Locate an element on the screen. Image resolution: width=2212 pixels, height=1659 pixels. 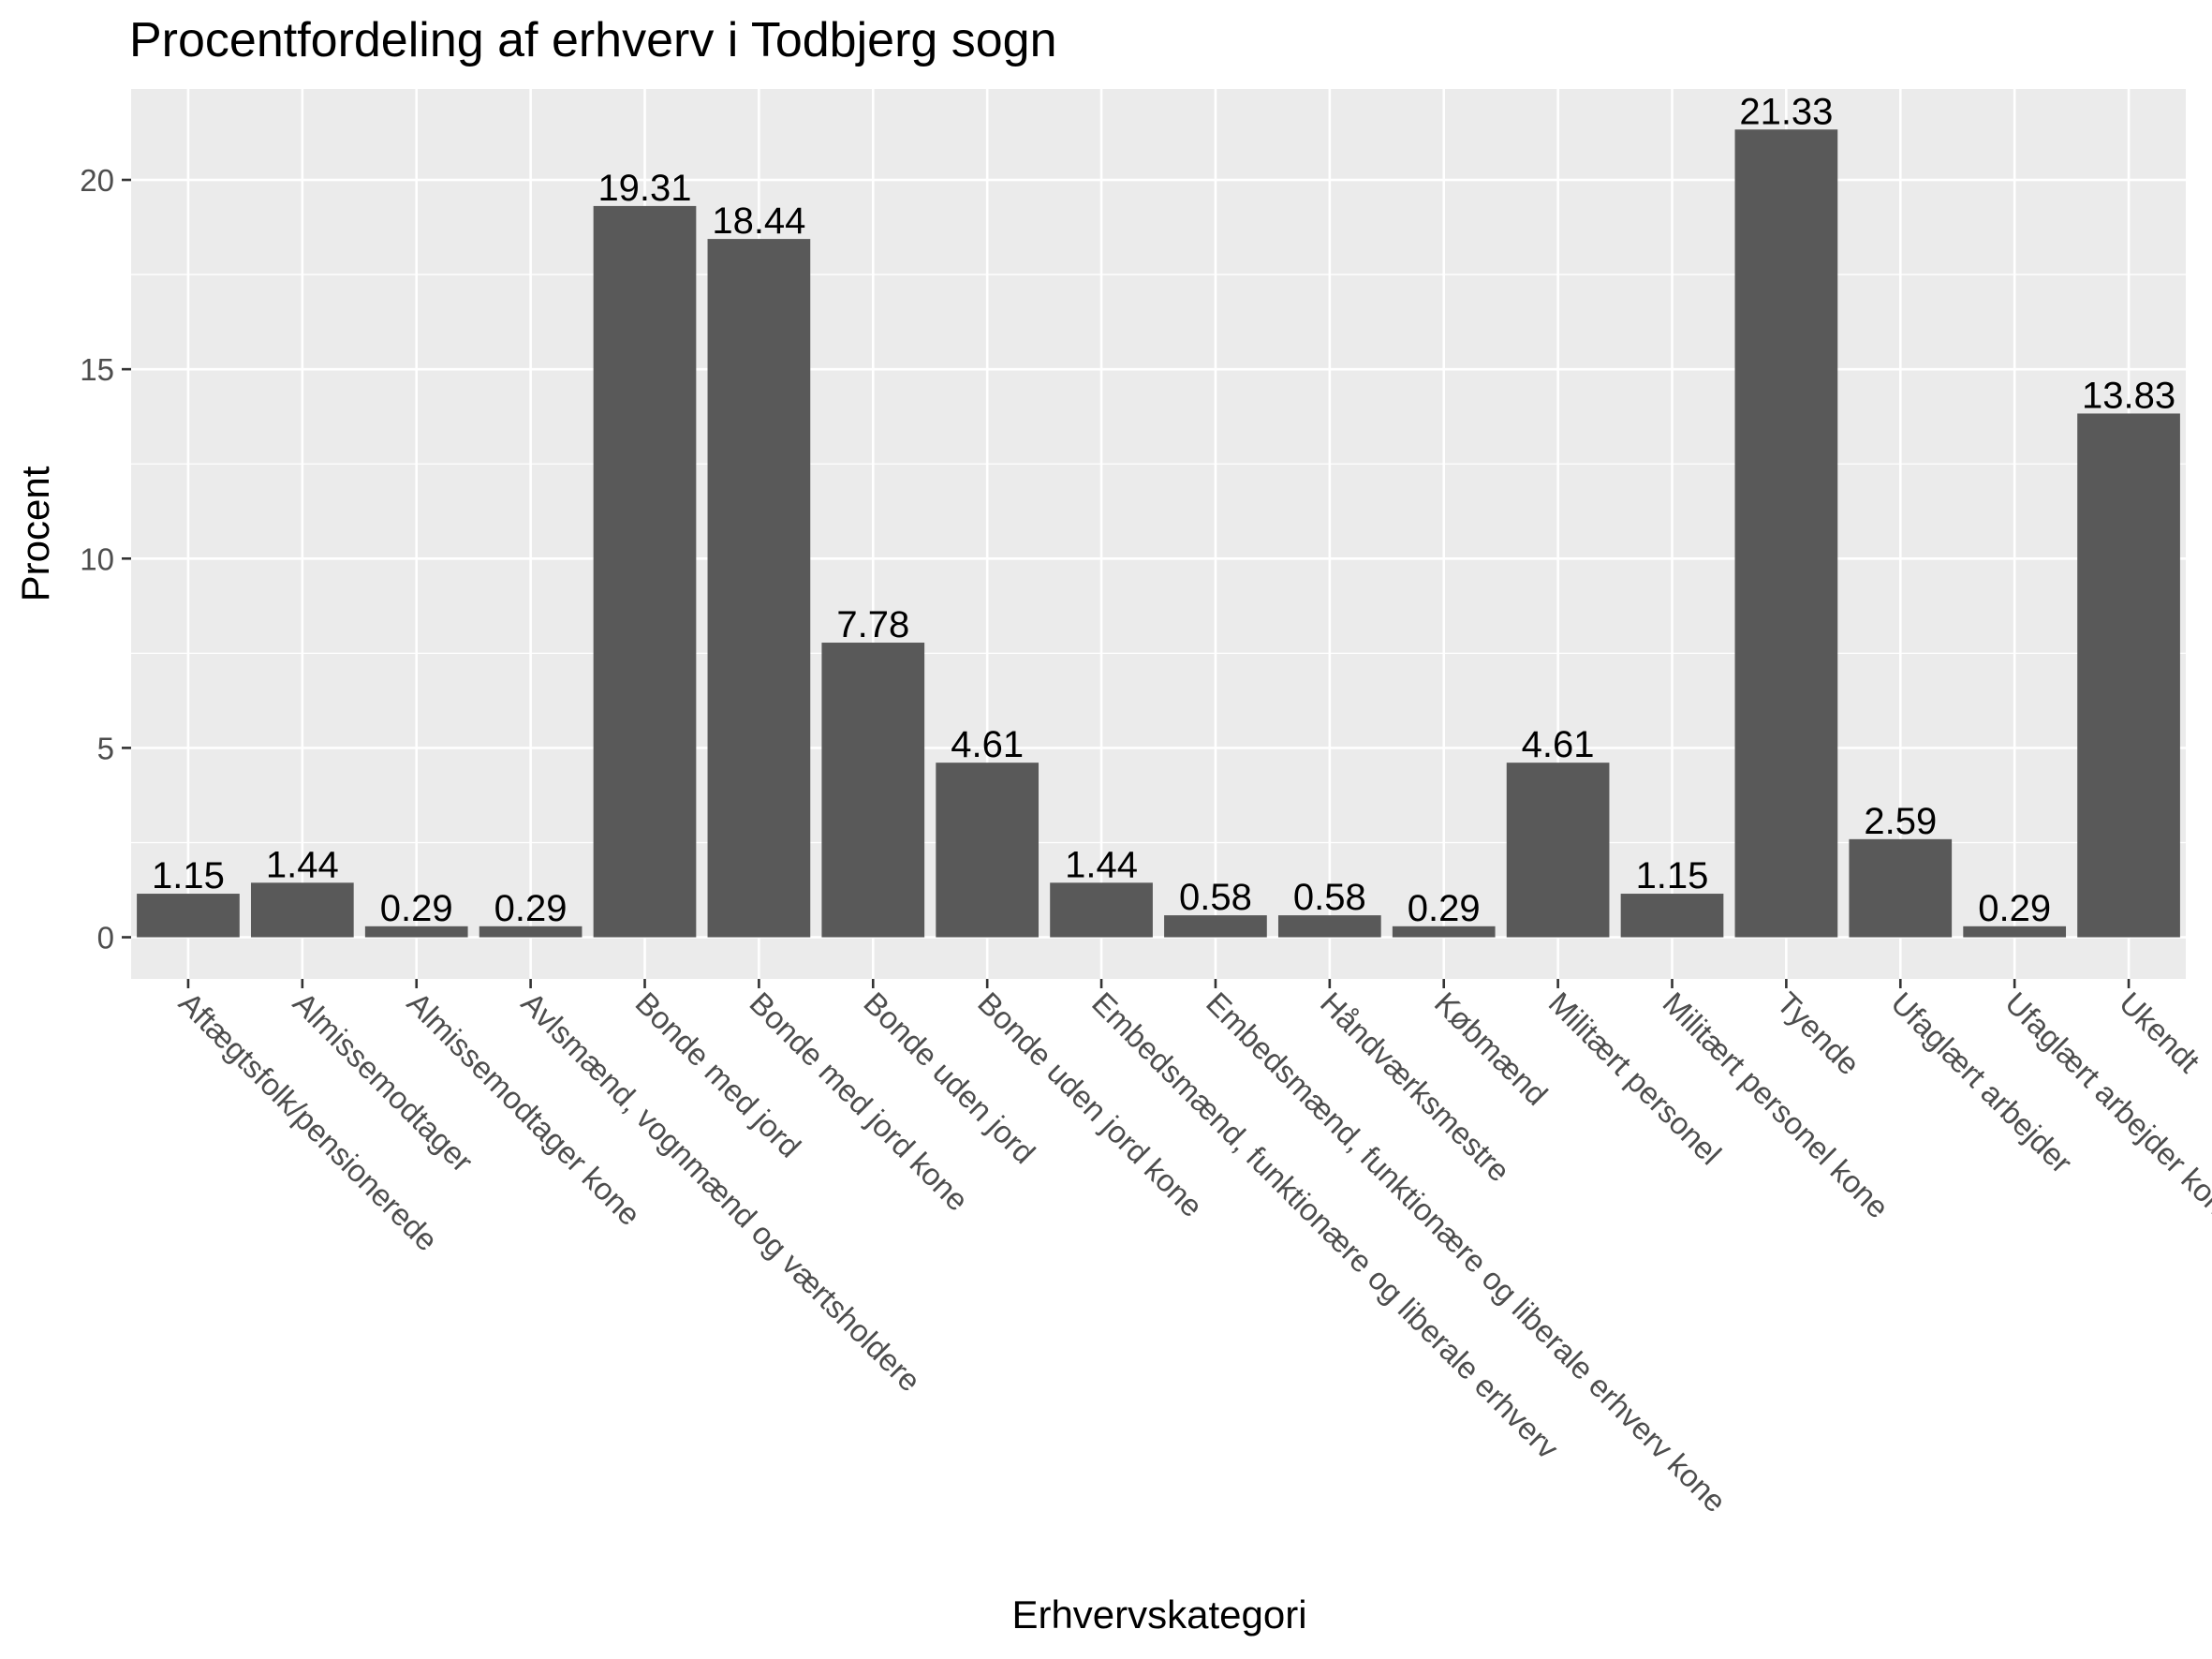
bar-value-label: 18.44 is located at coordinates (759, 221).